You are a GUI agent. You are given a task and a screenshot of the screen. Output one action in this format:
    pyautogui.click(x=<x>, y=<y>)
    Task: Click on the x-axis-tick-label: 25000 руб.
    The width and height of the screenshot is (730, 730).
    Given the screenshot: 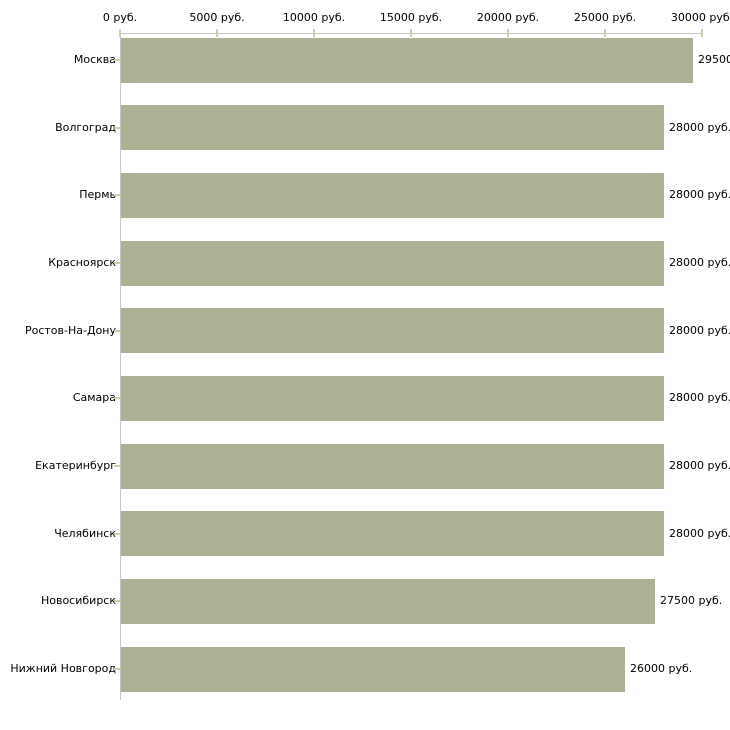 What is the action you would take?
    pyautogui.click(x=605, y=17)
    